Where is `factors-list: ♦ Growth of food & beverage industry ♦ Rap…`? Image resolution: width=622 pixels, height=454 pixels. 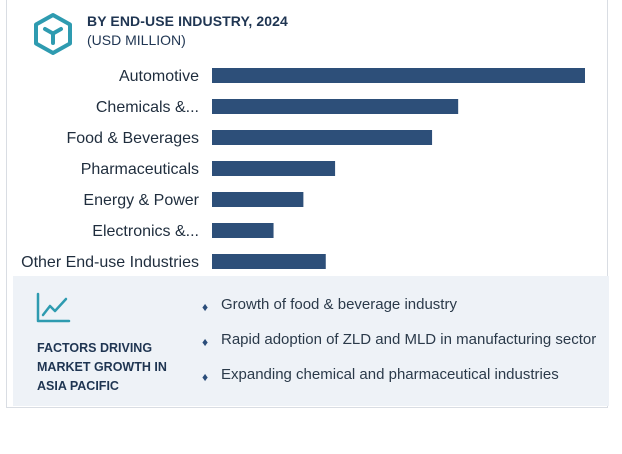 factors-list: ♦ Growth of food & beverage industry ♦ Rap… is located at coordinates (401, 346).